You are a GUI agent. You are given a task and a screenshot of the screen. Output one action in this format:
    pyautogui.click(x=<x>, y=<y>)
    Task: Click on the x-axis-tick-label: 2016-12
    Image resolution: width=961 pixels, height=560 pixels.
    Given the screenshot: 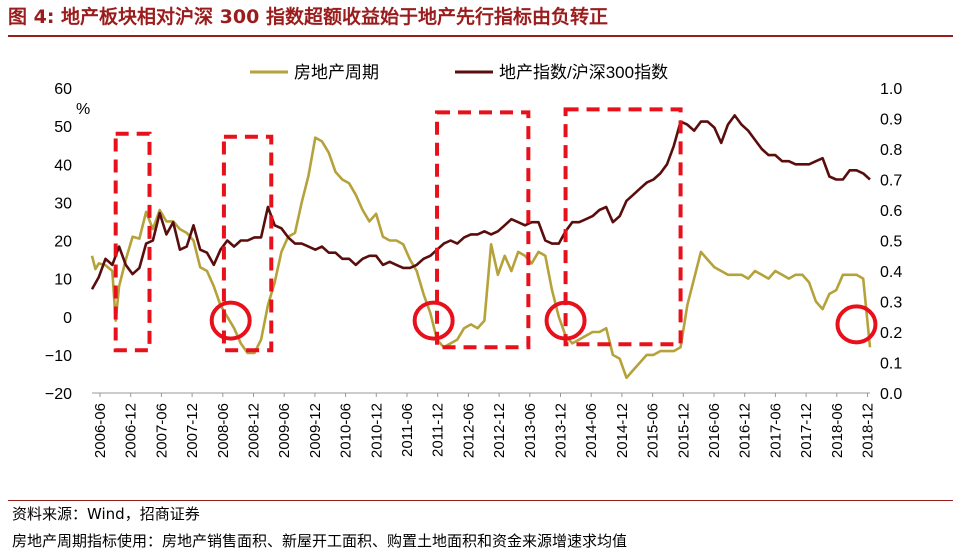 What is the action you would take?
    pyautogui.click(x=745, y=430)
    